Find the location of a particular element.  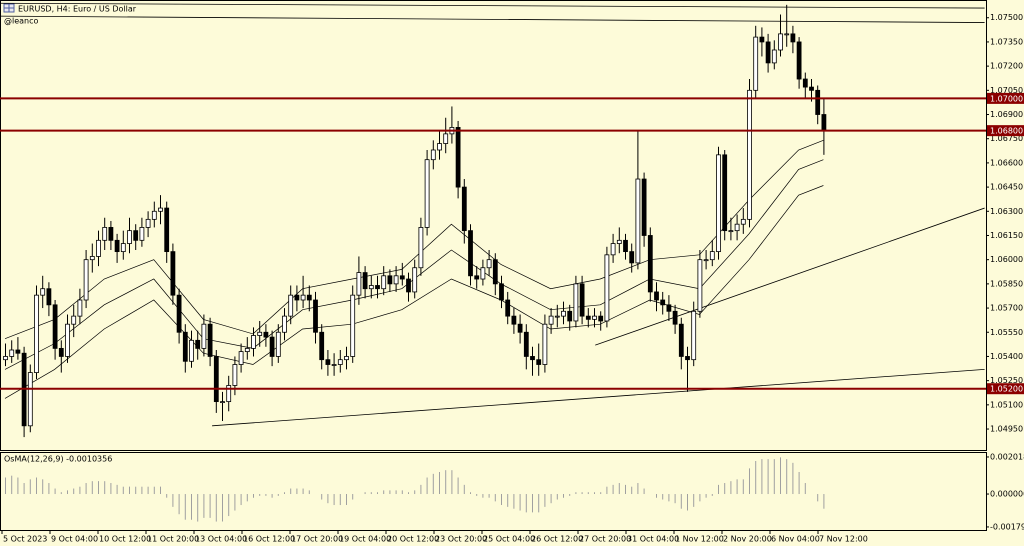

x-tick-label: 13 Oct 04:00 is located at coordinates (221, 539).